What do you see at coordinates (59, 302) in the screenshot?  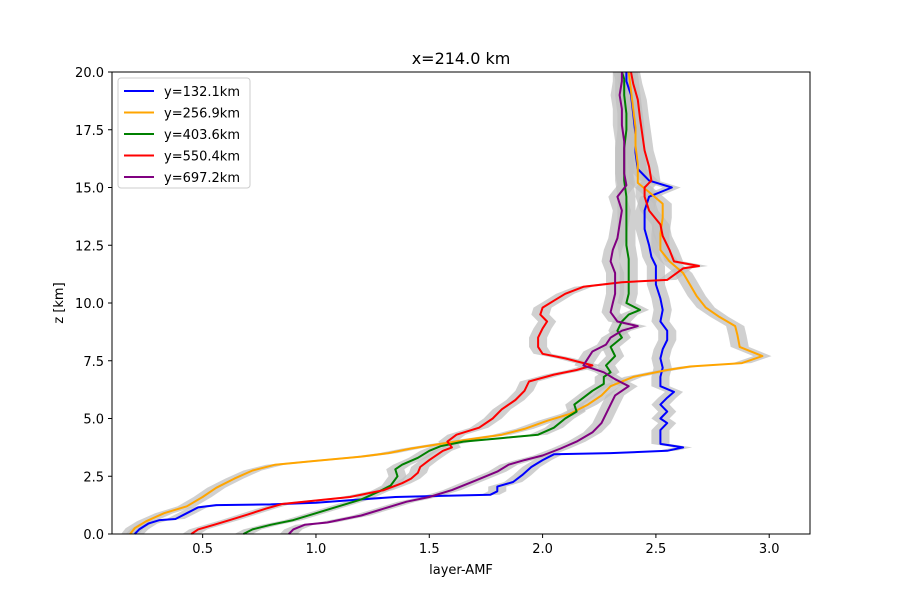 I see `y-axis-label: z [km]` at bounding box center [59, 302].